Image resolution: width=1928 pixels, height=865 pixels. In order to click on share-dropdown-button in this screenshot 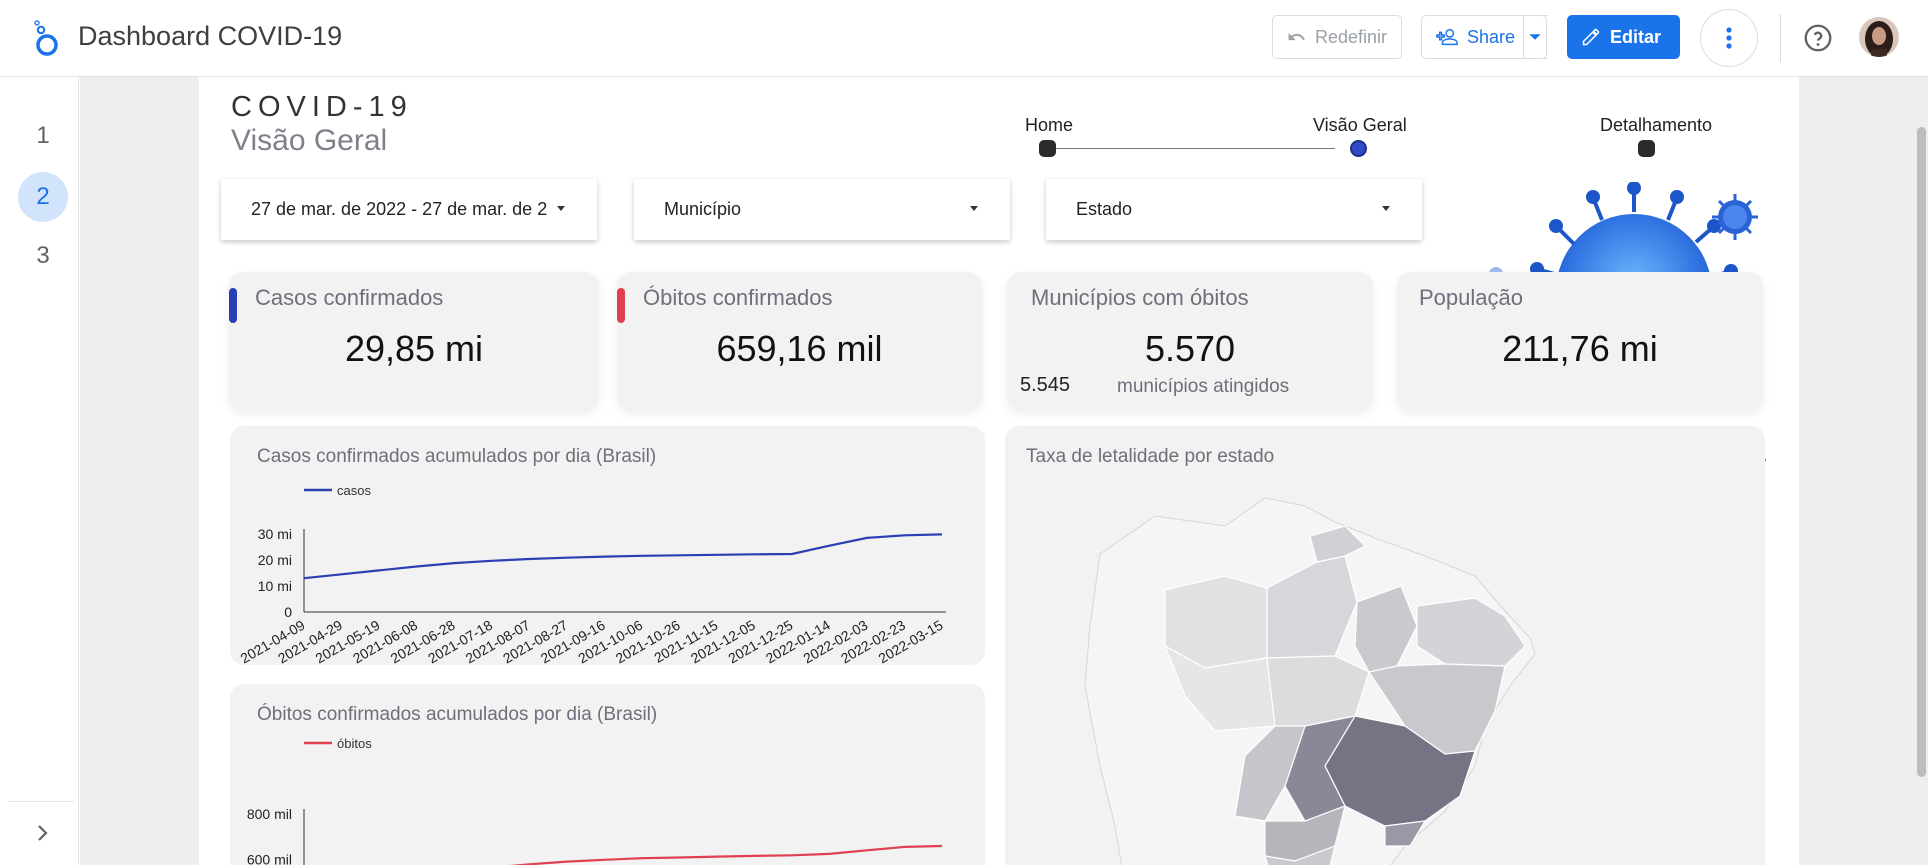, I will do `click(1535, 37)`.